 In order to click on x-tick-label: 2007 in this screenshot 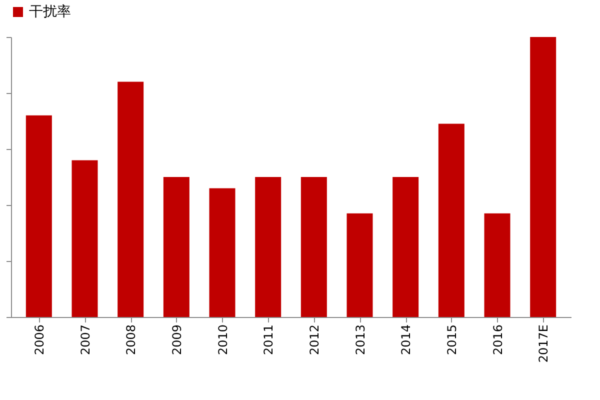, I will do `click(85, 340)`.